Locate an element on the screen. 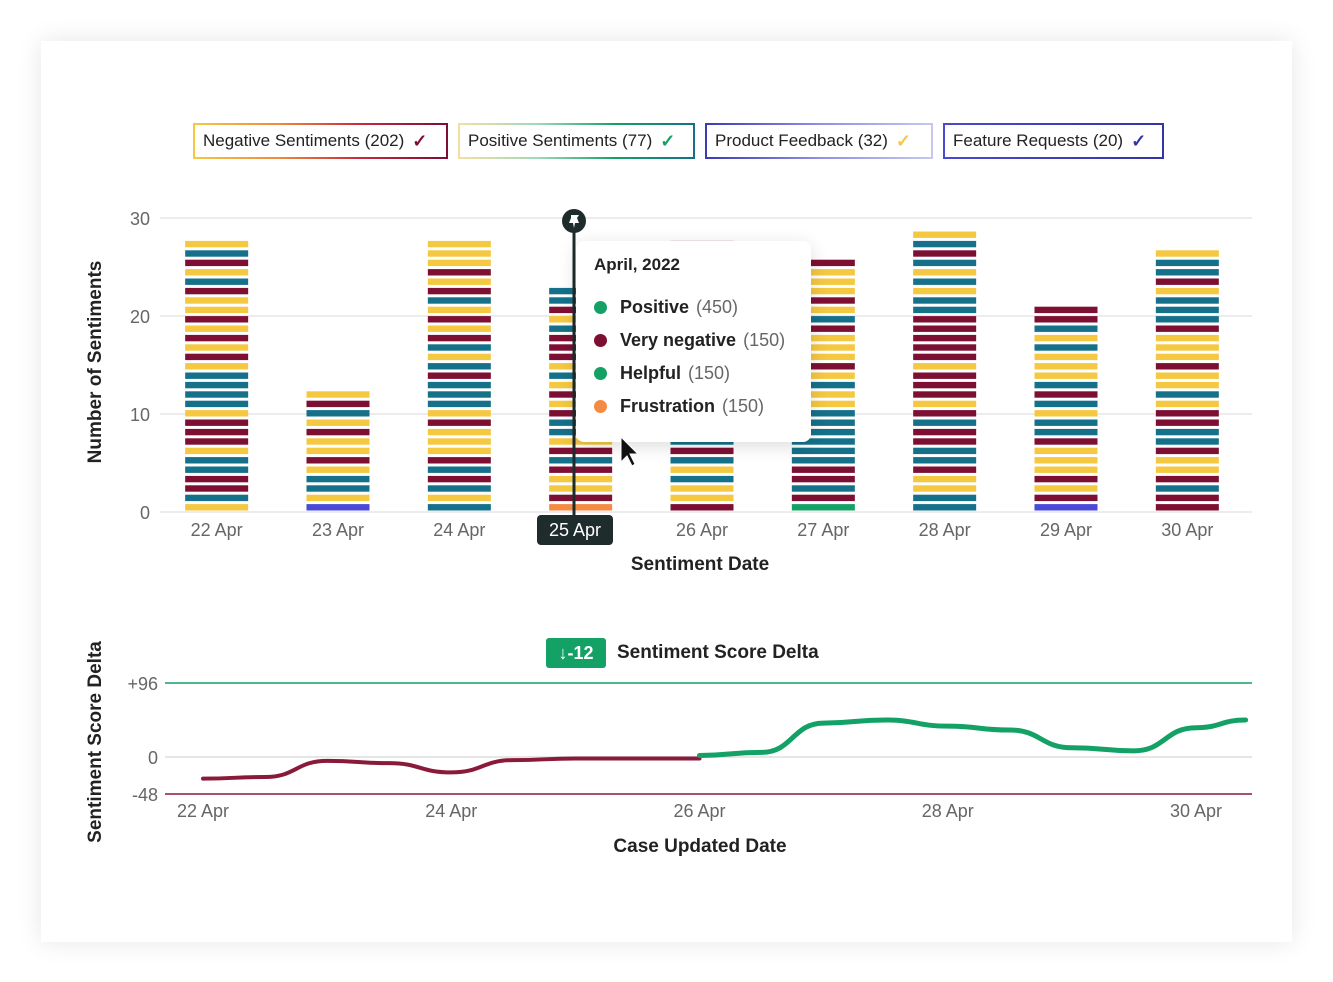  tooltip-row-label: Positive is located at coordinates (655, 307).